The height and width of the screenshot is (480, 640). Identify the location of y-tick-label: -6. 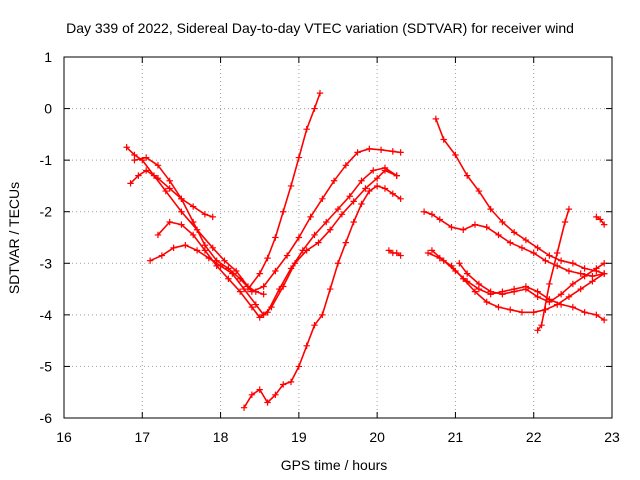
(46, 418).